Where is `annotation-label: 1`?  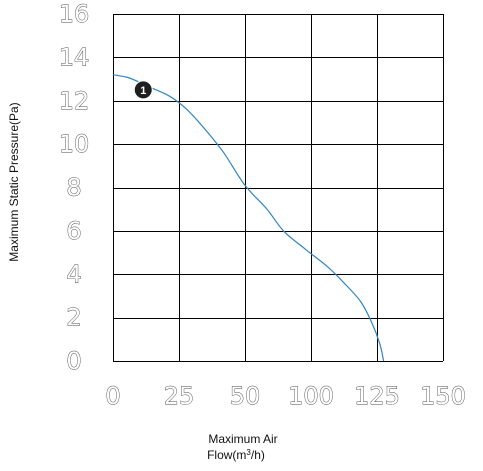 annotation-label: 1 is located at coordinates (143, 91).